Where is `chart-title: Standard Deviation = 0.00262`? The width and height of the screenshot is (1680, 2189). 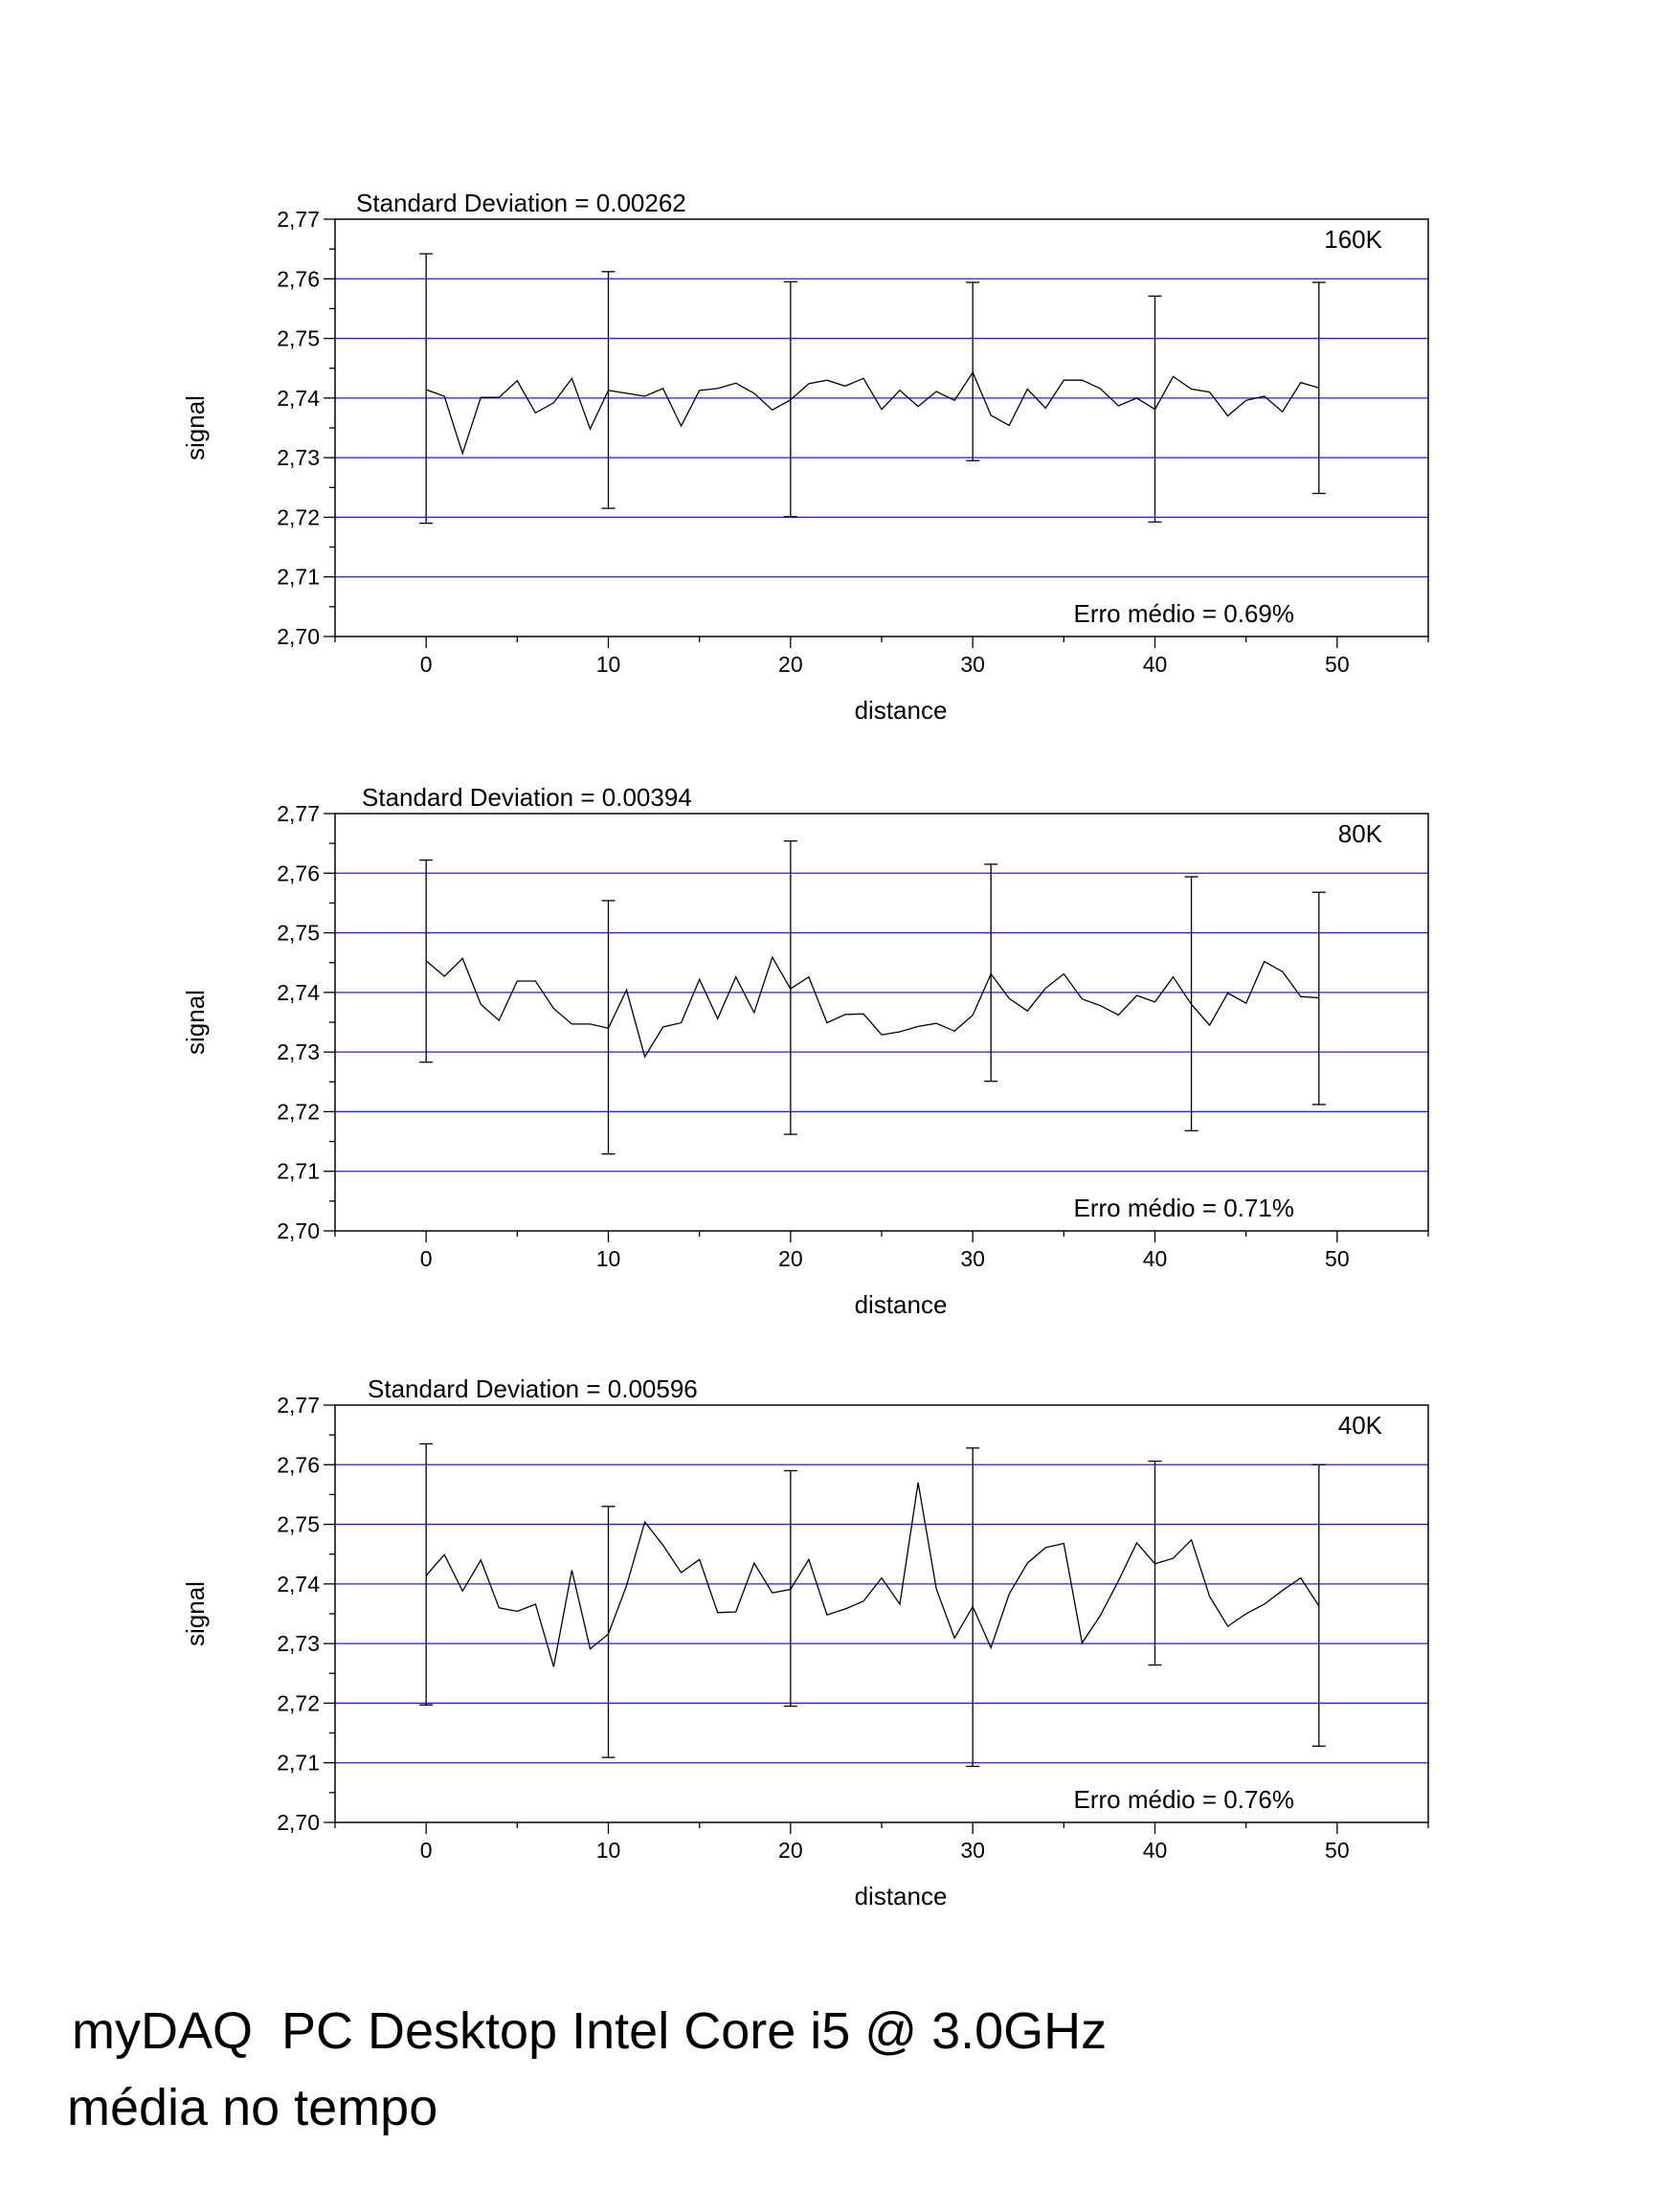
chart-title: Standard Deviation = 0.00262 is located at coordinates (521, 203).